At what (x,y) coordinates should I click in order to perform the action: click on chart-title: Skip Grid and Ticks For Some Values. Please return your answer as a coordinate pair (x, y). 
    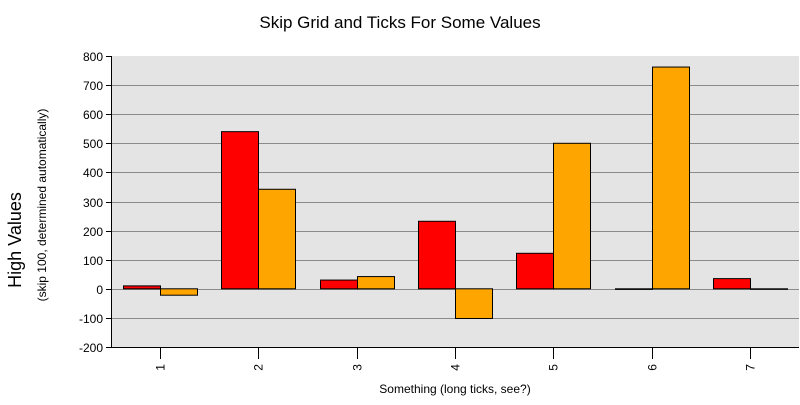
    Looking at the image, I should click on (399, 22).